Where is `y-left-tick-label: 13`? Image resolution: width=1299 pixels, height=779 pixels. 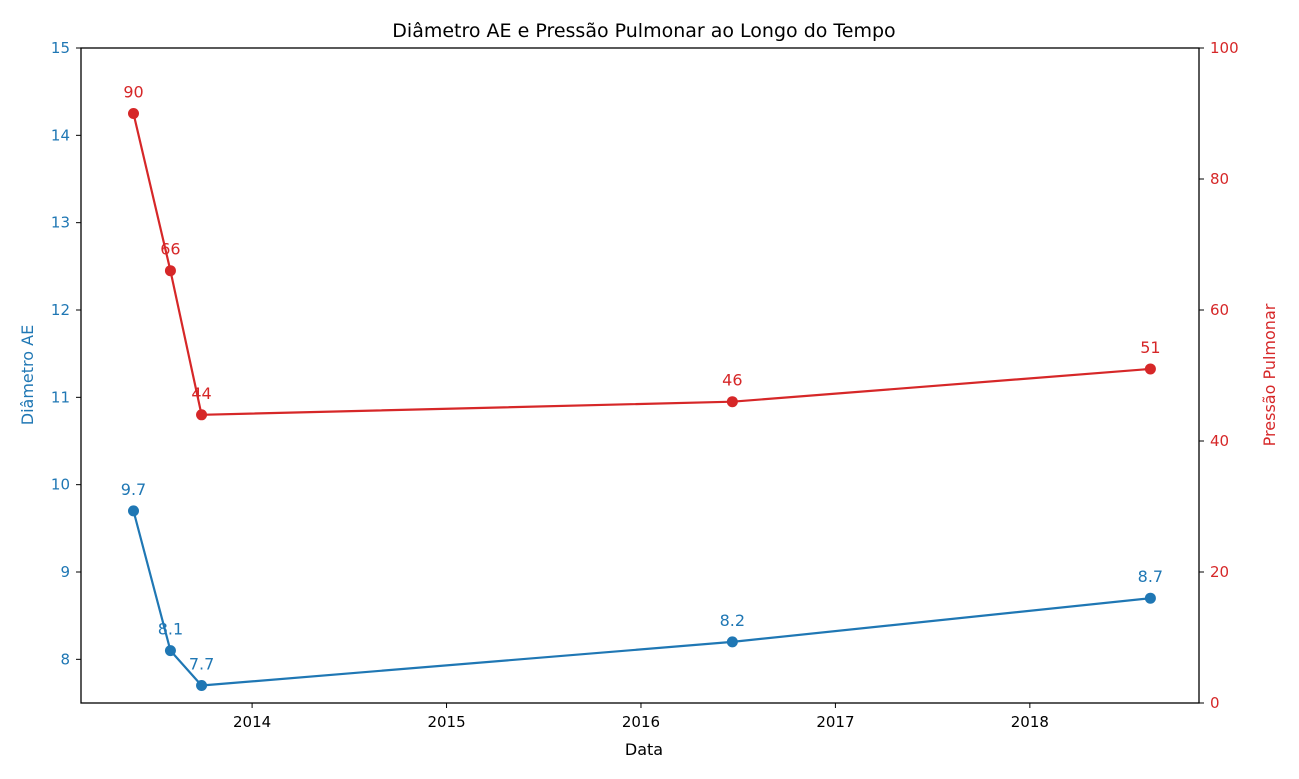
y-left-tick-label: 13 is located at coordinates (60, 223).